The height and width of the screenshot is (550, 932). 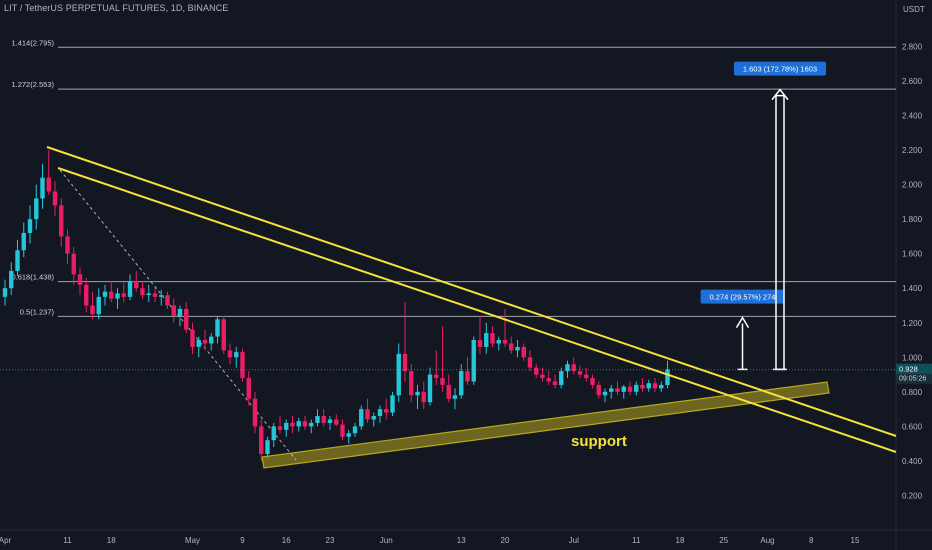 I want to click on fib-label: 1.272(2.553), so click(x=32, y=84).